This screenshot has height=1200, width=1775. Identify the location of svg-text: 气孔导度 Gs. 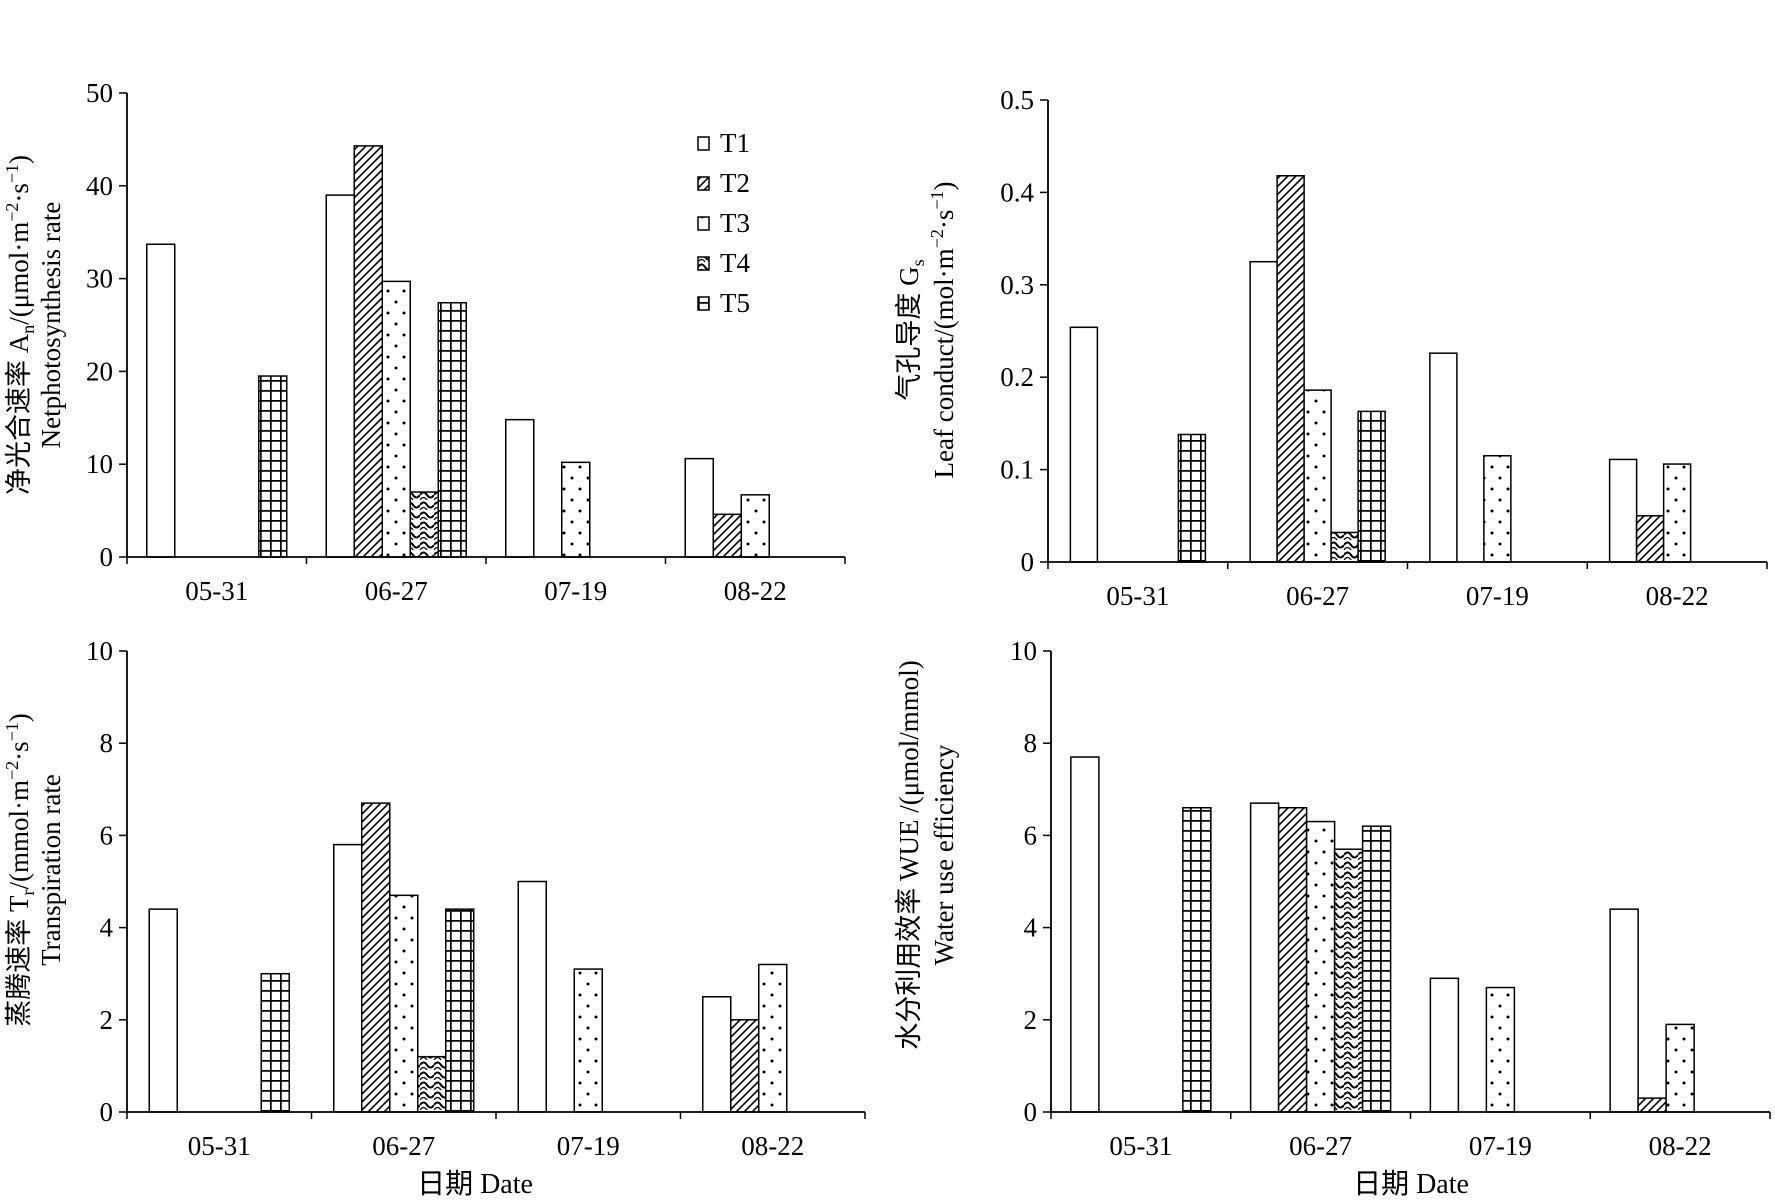
(911, 329).